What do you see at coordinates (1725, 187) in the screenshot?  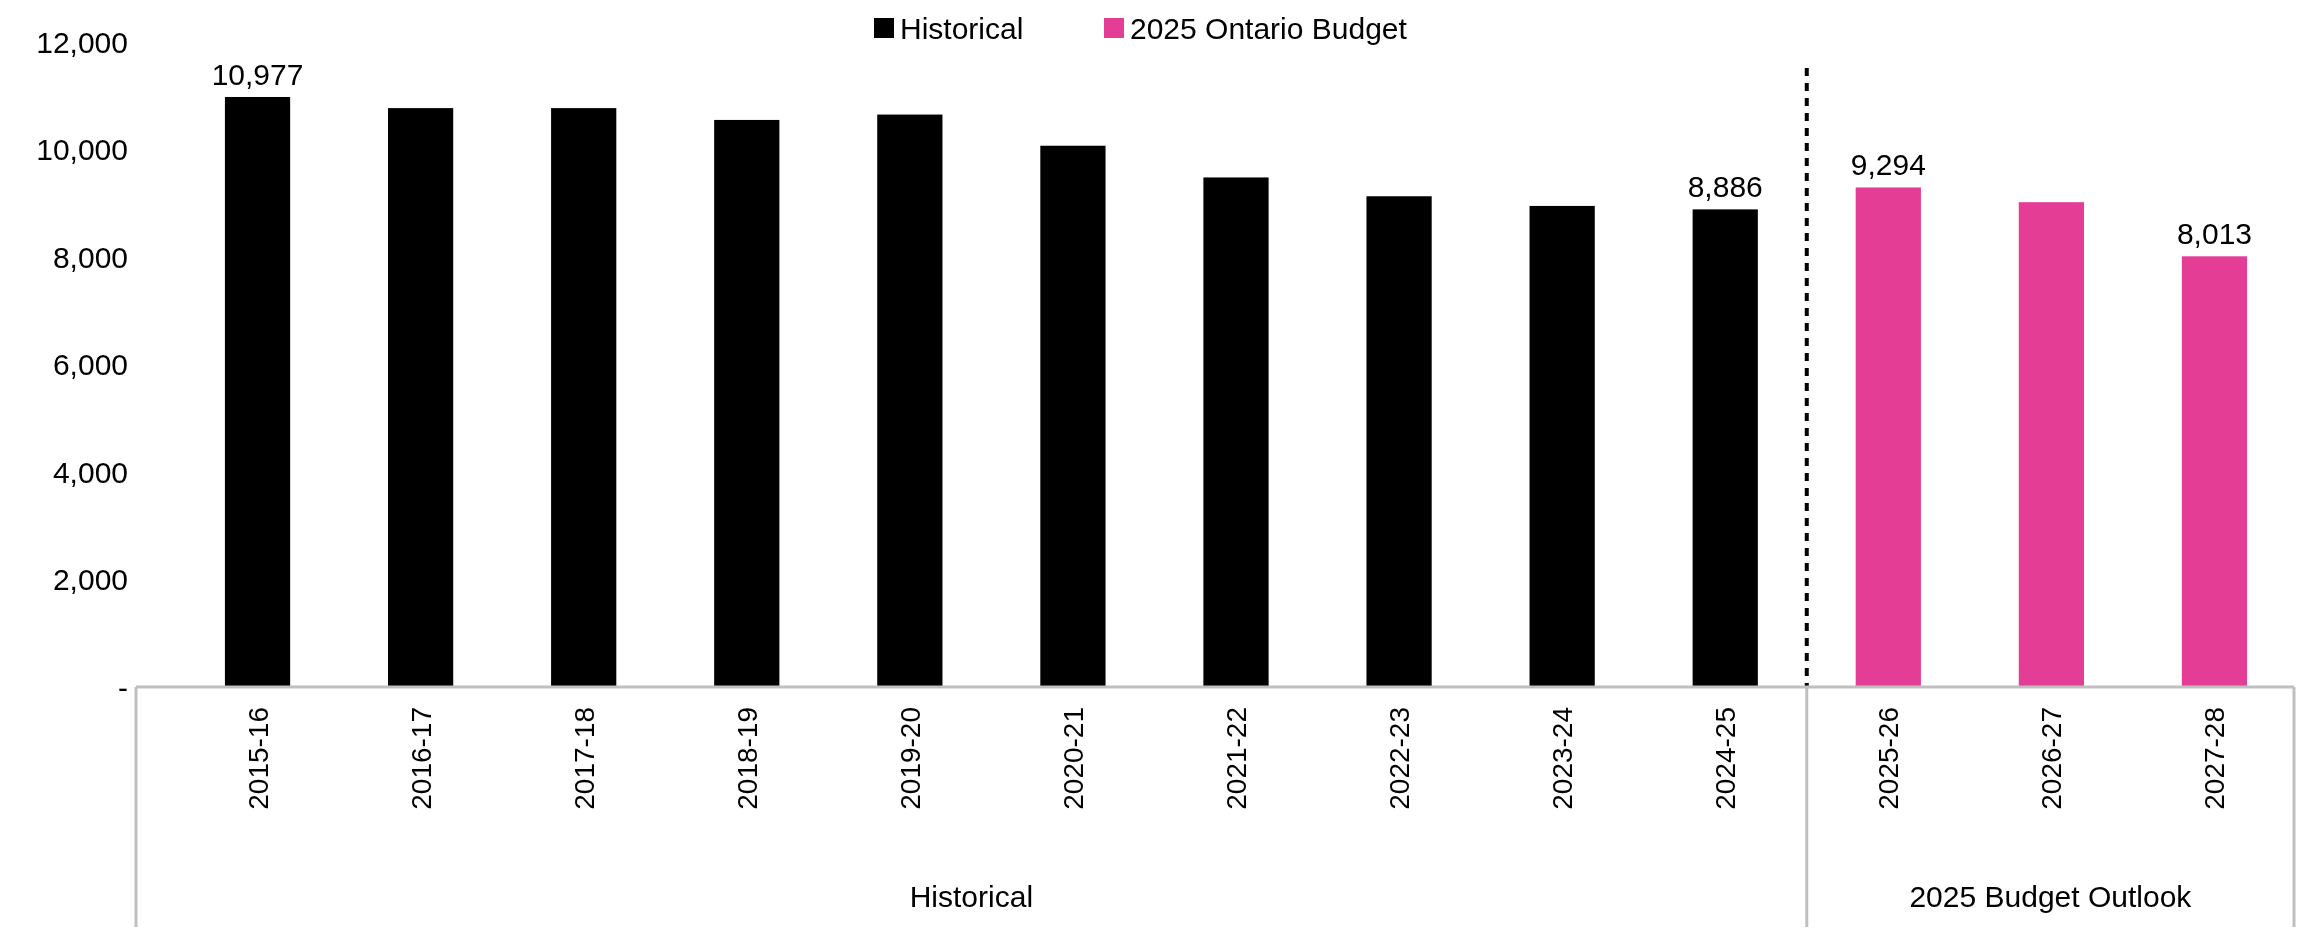 I see `data-label: 8,886` at bounding box center [1725, 187].